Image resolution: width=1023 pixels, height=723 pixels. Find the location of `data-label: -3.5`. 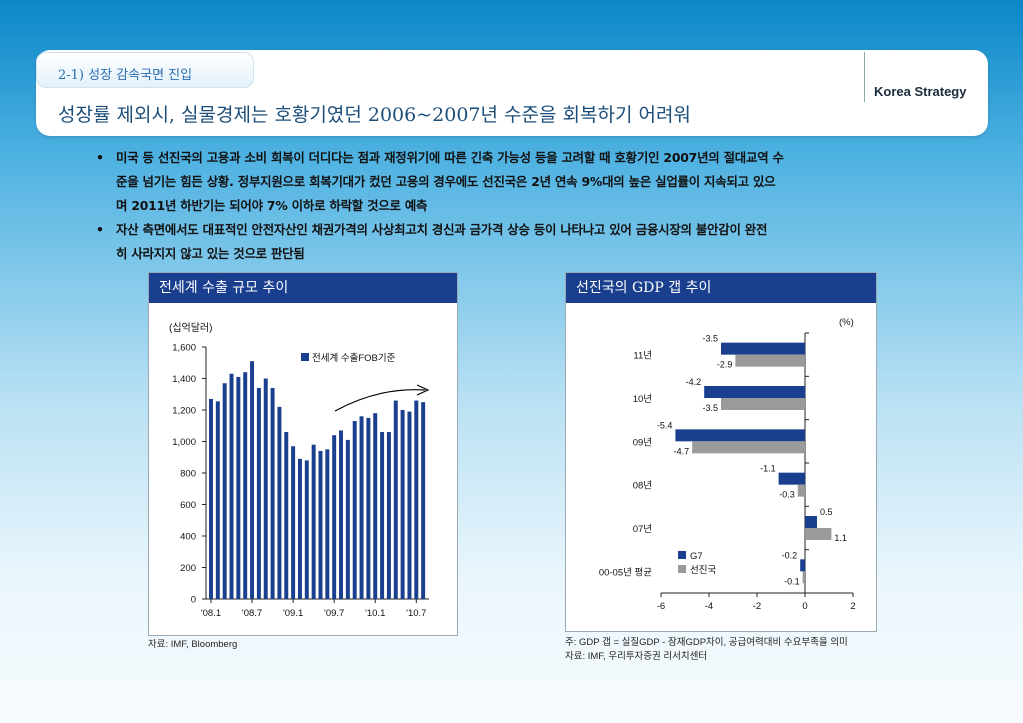

data-label: -3.5 is located at coordinates (710, 408).